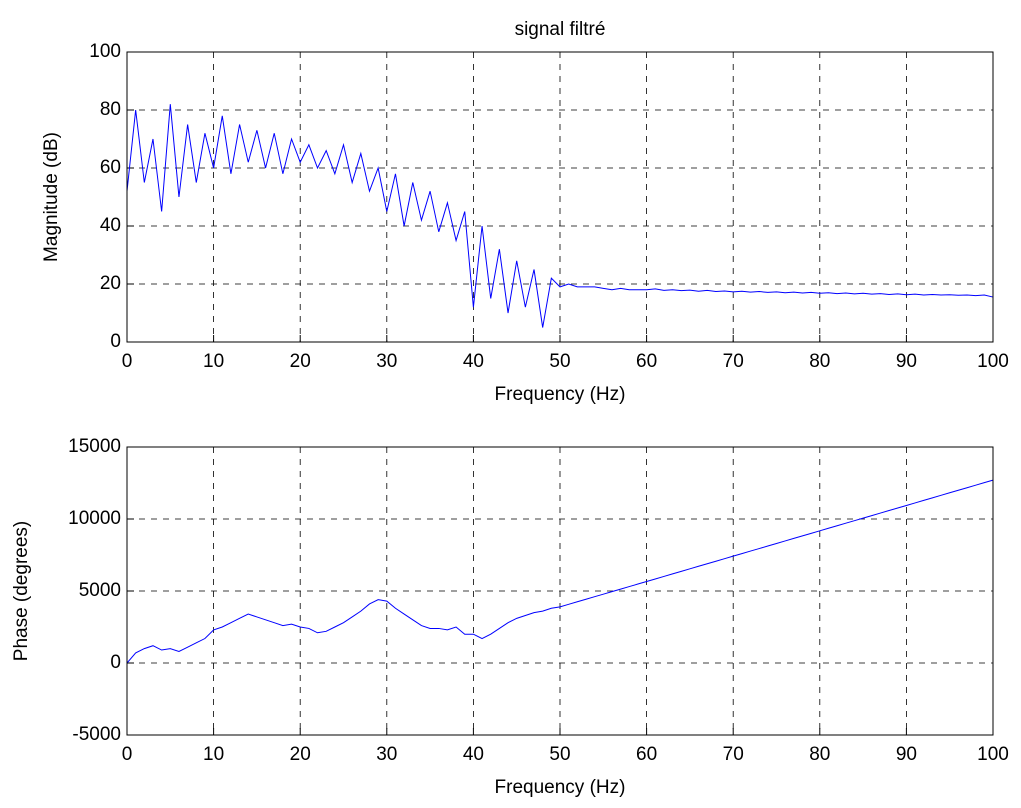 The width and height of the screenshot is (1021, 808). What do you see at coordinates (100, 590) in the screenshot?
I see `y-tick-label: 5000` at bounding box center [100, 590].